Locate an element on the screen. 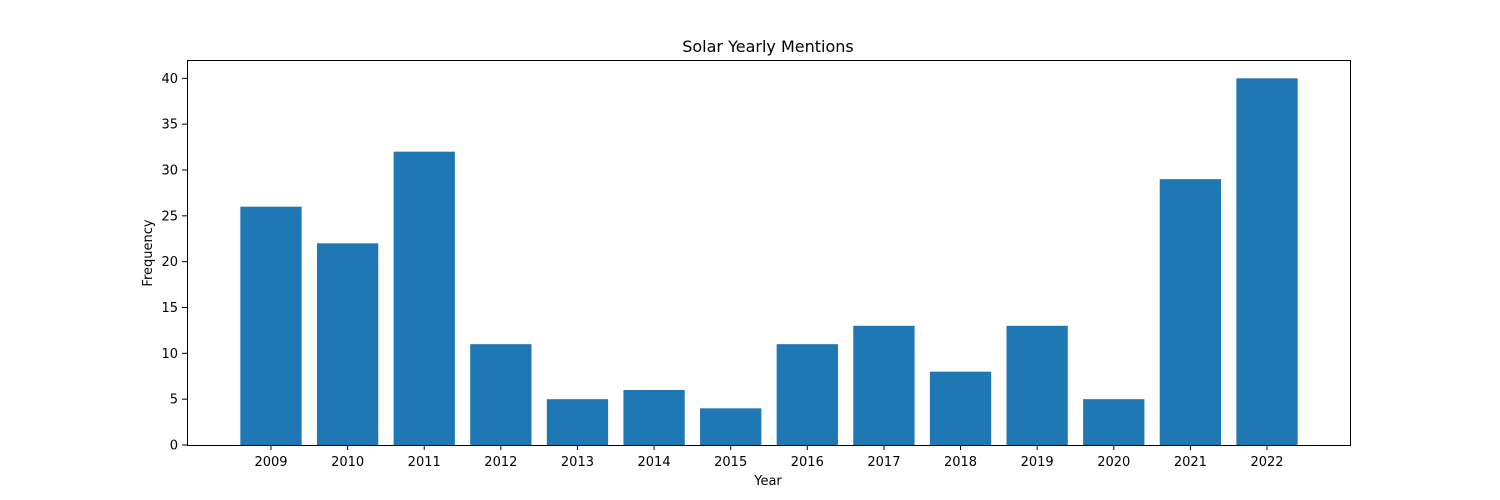  bar-2020 is located at coordinates (1114, 422).